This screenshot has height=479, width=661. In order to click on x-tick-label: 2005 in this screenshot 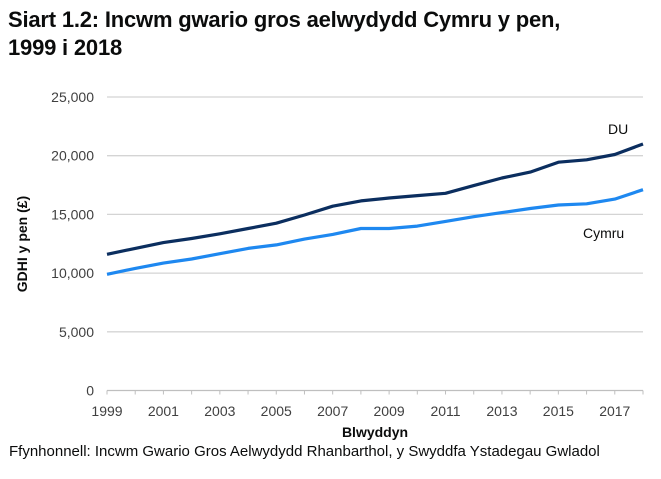, I will do `click(276, 411)`.